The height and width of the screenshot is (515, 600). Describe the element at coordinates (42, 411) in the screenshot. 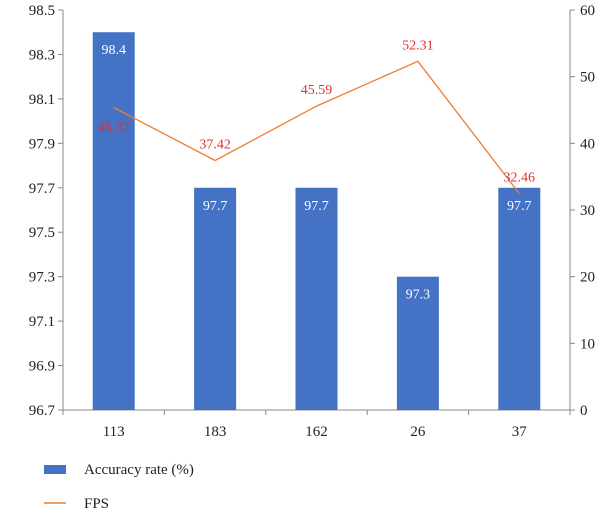

I see `left-tick-label: 96.7` at that location.